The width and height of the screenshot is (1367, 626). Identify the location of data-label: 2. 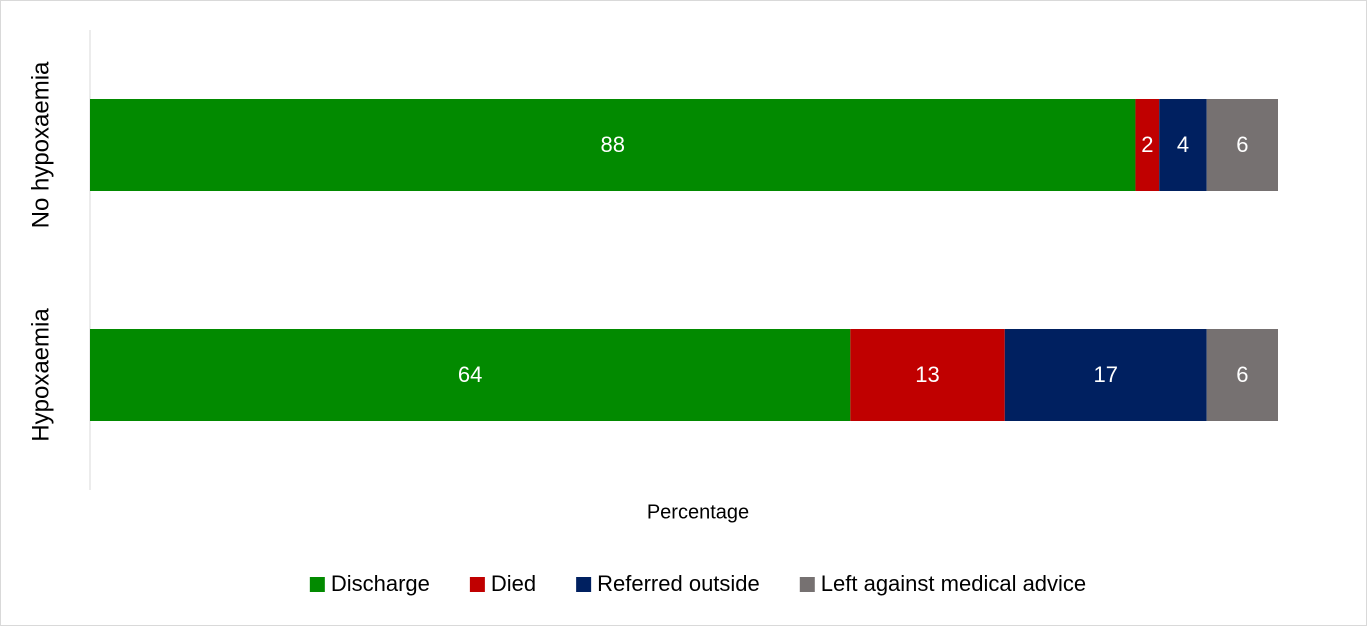
(1147, 144).